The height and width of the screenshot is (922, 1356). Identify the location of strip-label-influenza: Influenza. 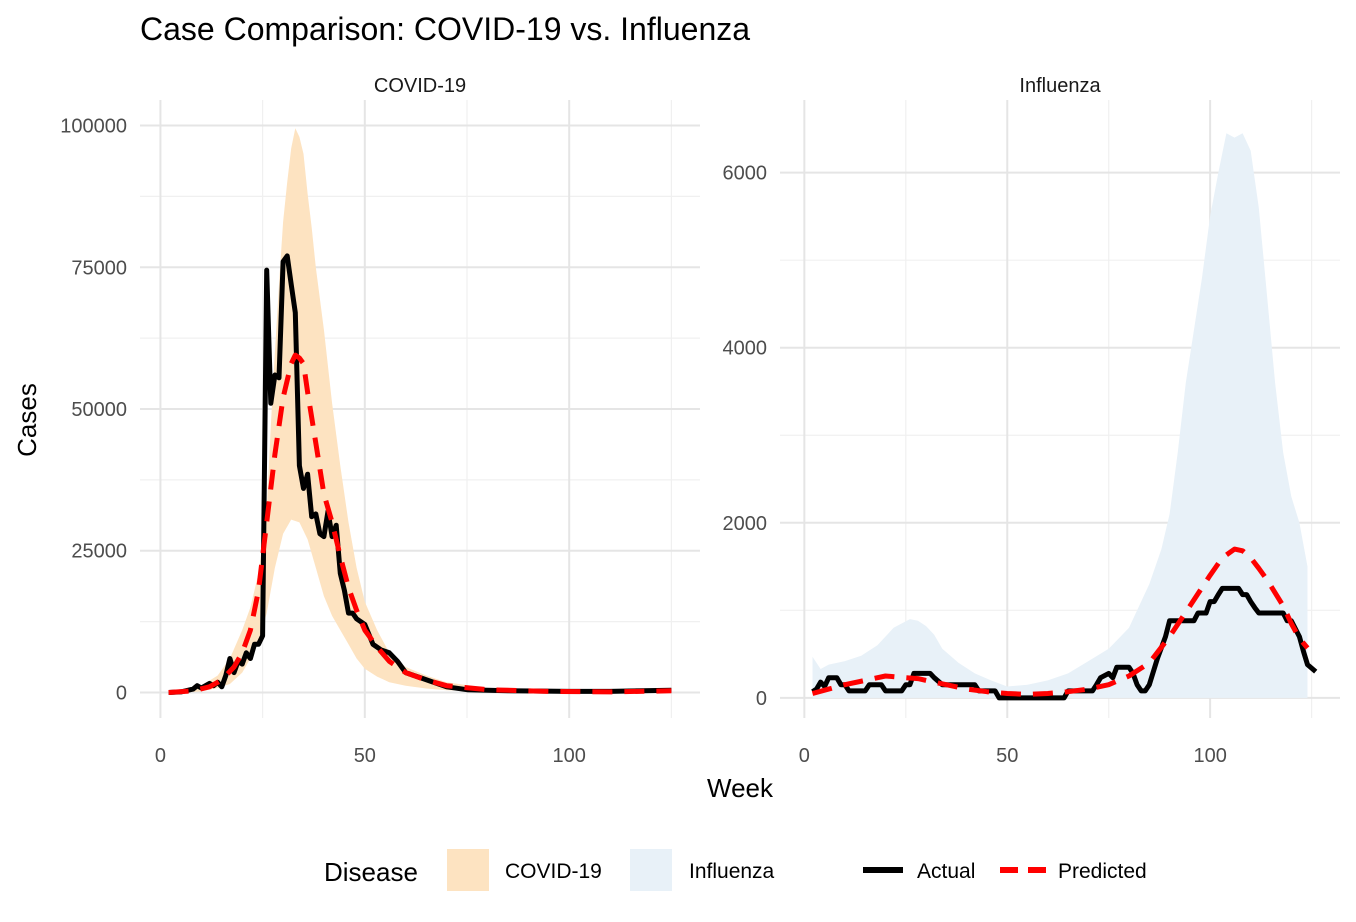
(1060, 86).